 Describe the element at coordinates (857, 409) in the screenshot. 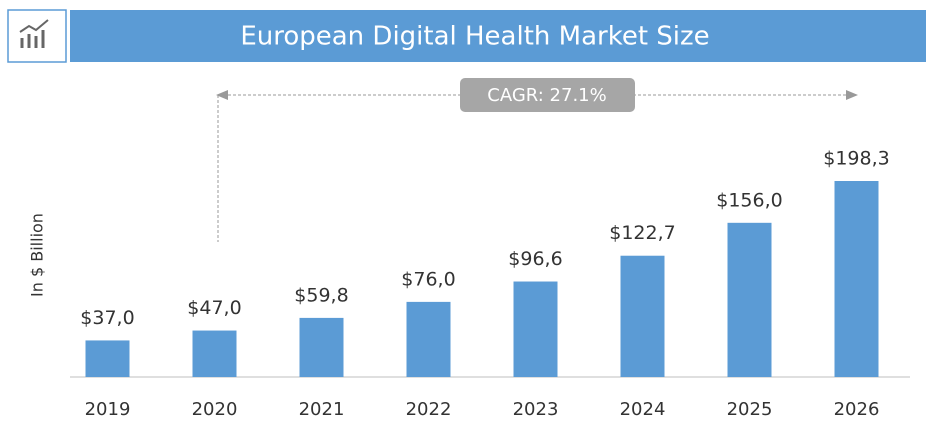

I see `x-tick-label: 2026` at that location.